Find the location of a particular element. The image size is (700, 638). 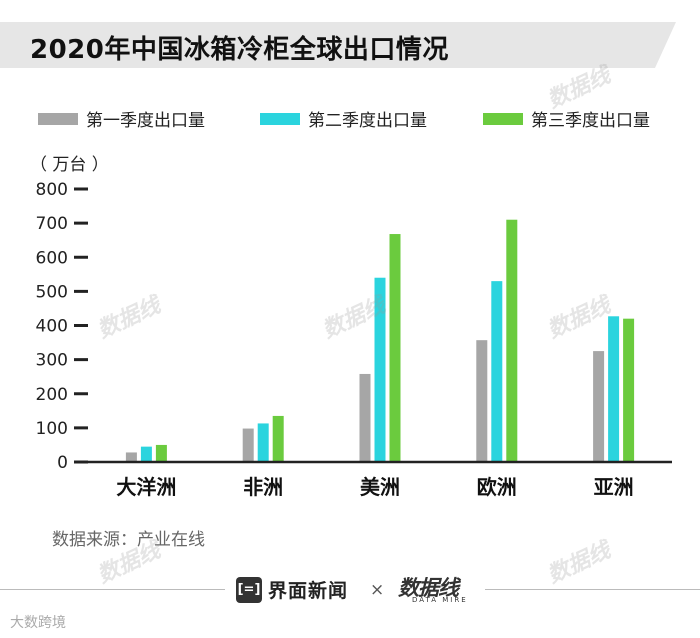

y-tick-label-0: 0 is located at coordinates (62, 463).